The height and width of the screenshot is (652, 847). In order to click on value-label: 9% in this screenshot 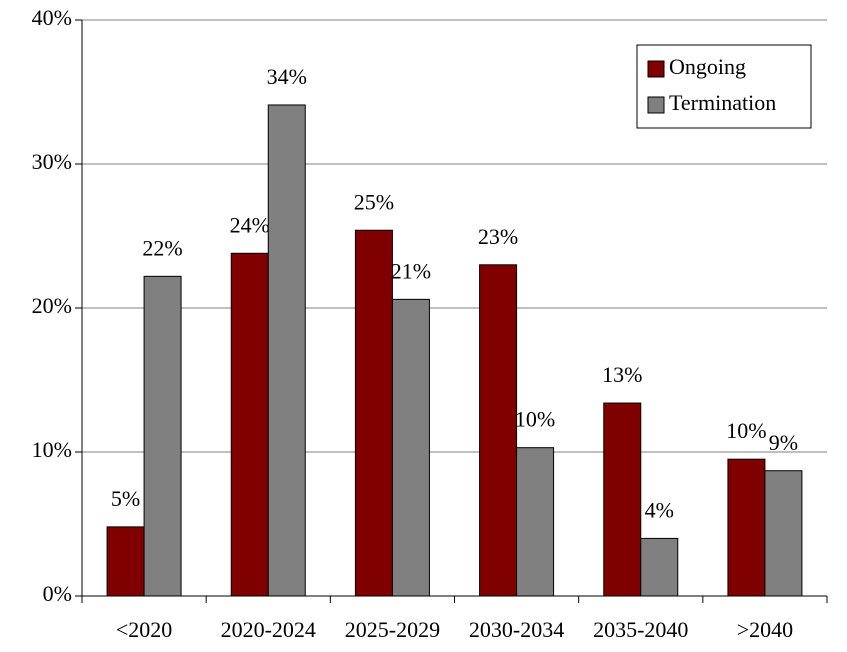, I will do `click(783, 442)`.